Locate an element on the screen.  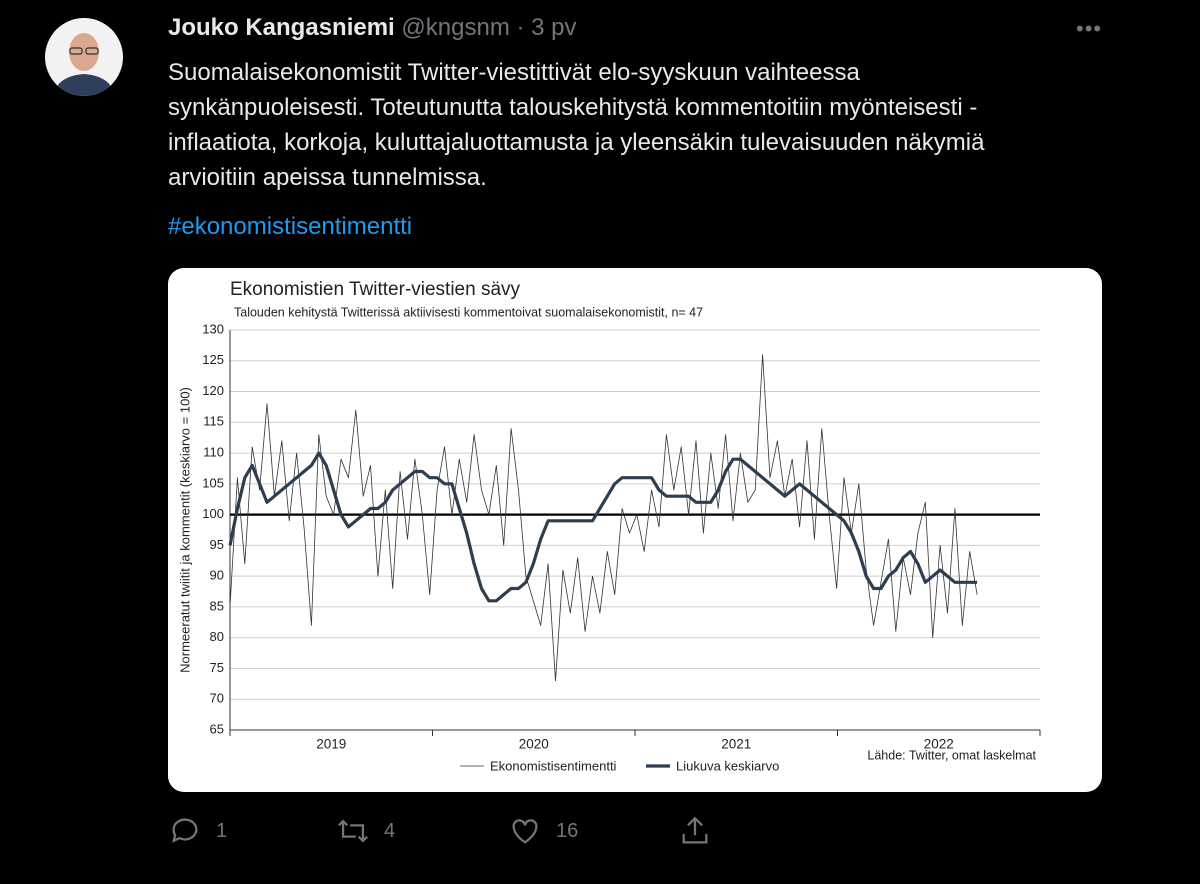
y-tick-label: 115 is located at coordinates (213, 421).